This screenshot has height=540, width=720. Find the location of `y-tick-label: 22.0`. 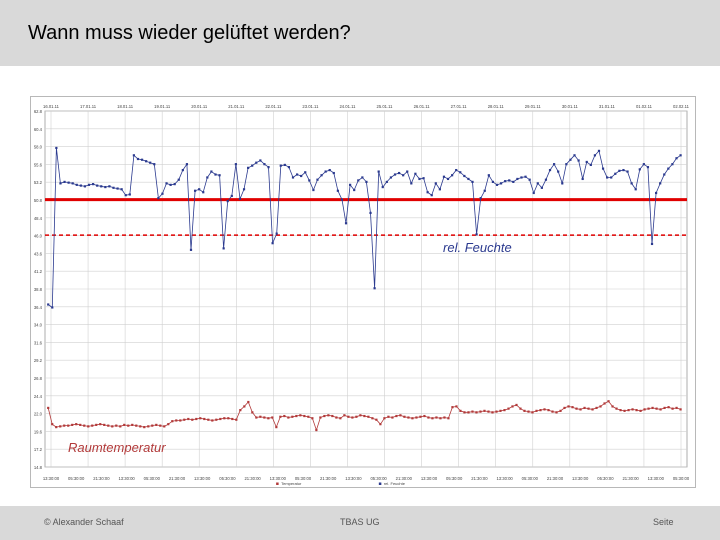

y-tick-label: 22.0 is located at coordinates (38, 414).